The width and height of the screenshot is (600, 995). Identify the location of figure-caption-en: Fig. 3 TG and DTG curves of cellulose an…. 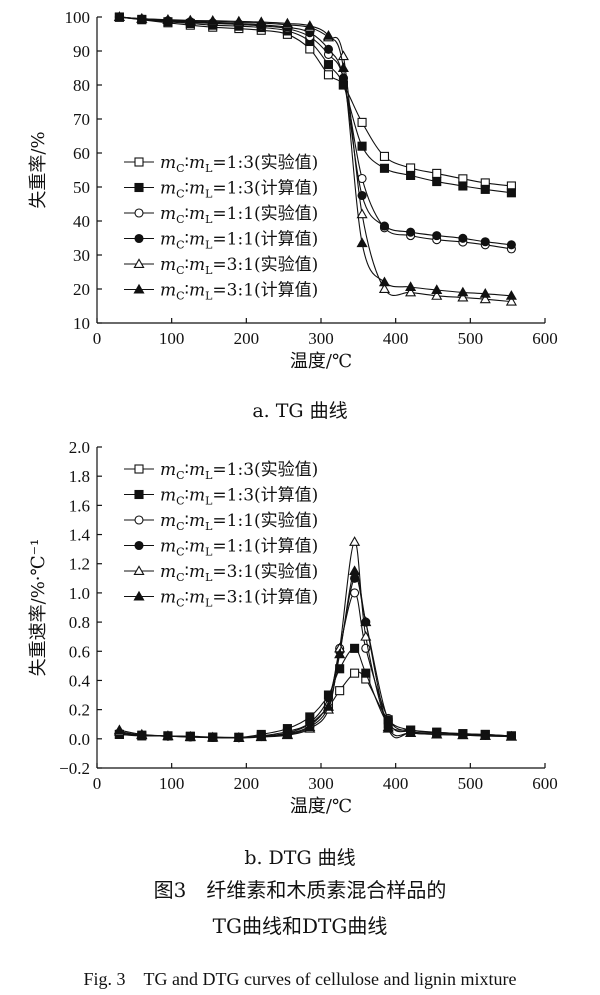
(300, 979).